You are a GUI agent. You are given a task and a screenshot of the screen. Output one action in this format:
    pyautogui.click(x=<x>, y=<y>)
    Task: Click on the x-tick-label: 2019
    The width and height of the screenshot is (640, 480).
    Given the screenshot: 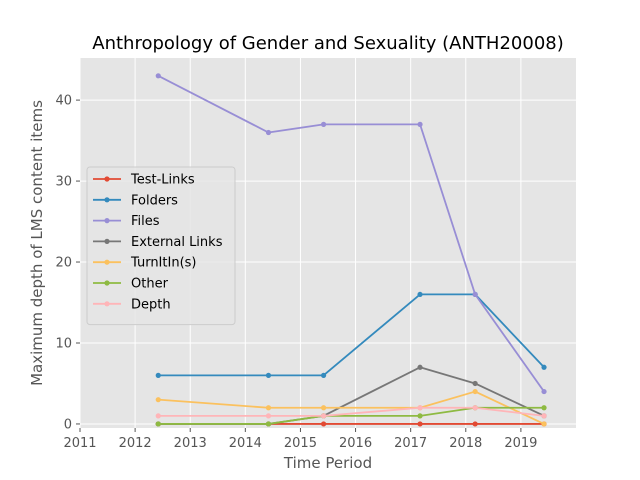 What is the action you would take?
    pyautogui.click(x=520, y=443)
    